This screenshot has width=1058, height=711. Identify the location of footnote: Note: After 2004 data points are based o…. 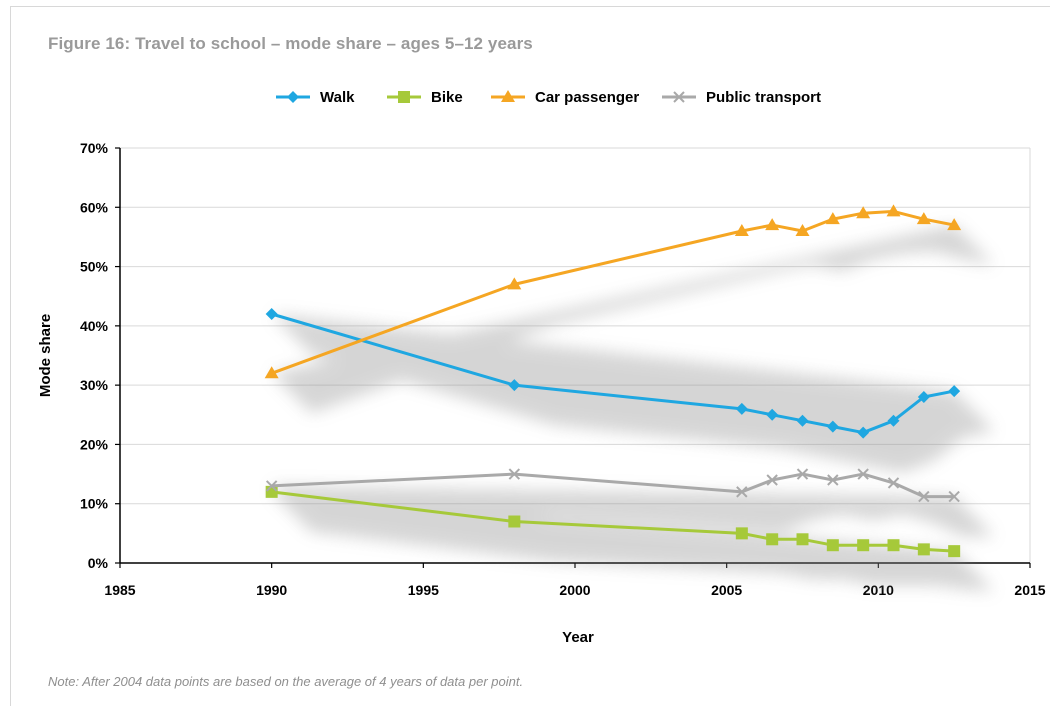
(286, 681).